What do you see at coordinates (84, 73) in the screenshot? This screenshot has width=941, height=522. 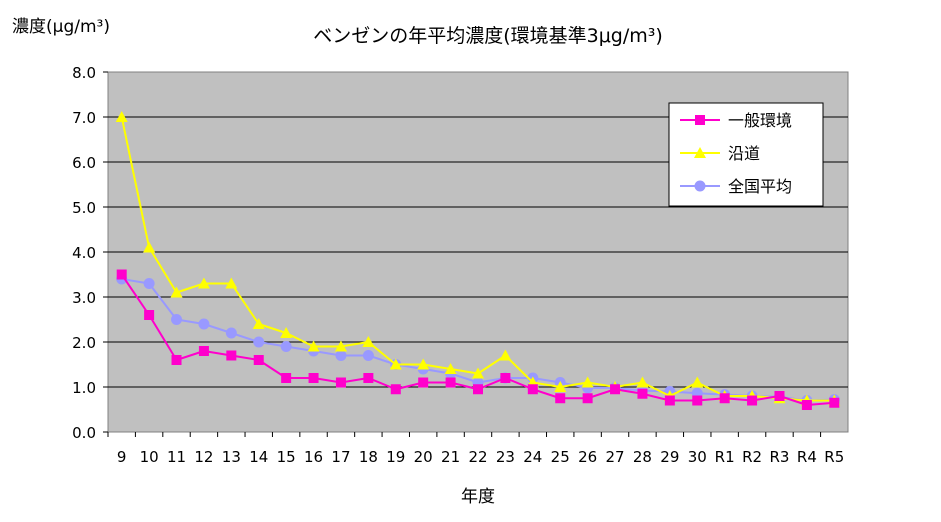 I see `y-tick-label: 8.0` at bounding box center [84, 73].